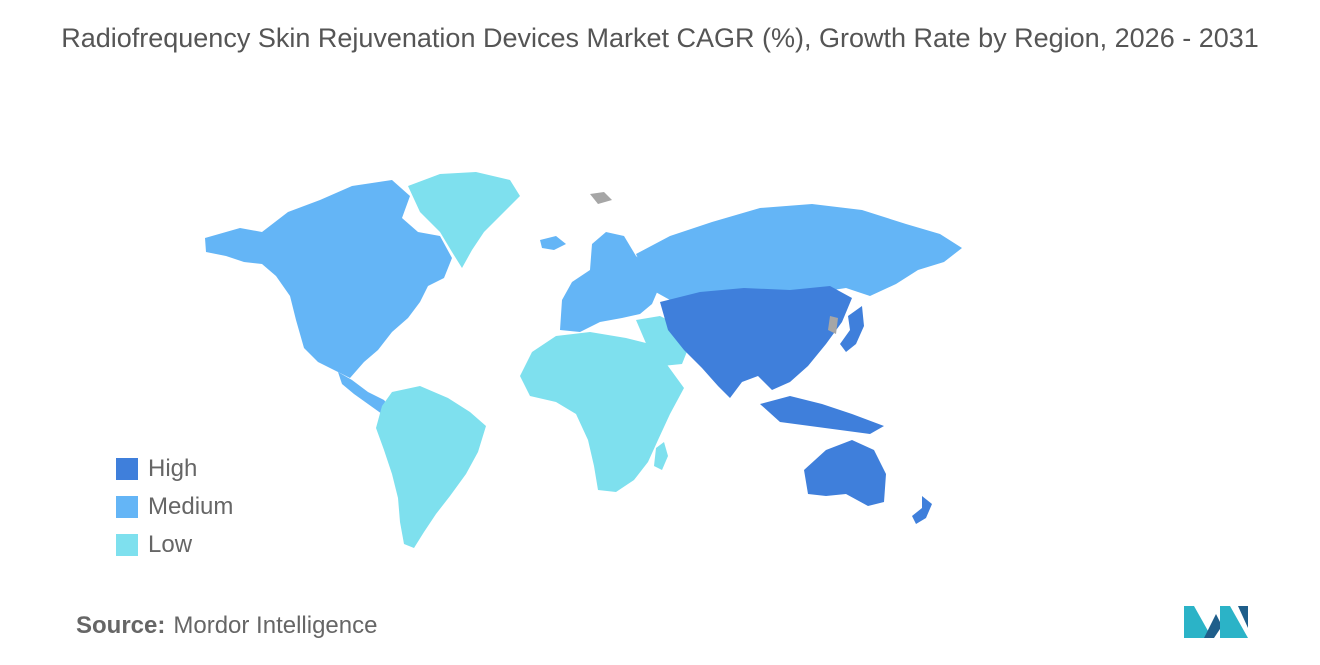 The image size is (1320, 665). What do you see at coordinates (328, 279) in the screenshot?
I see `region-north-america` at bounding box center [328, 279].